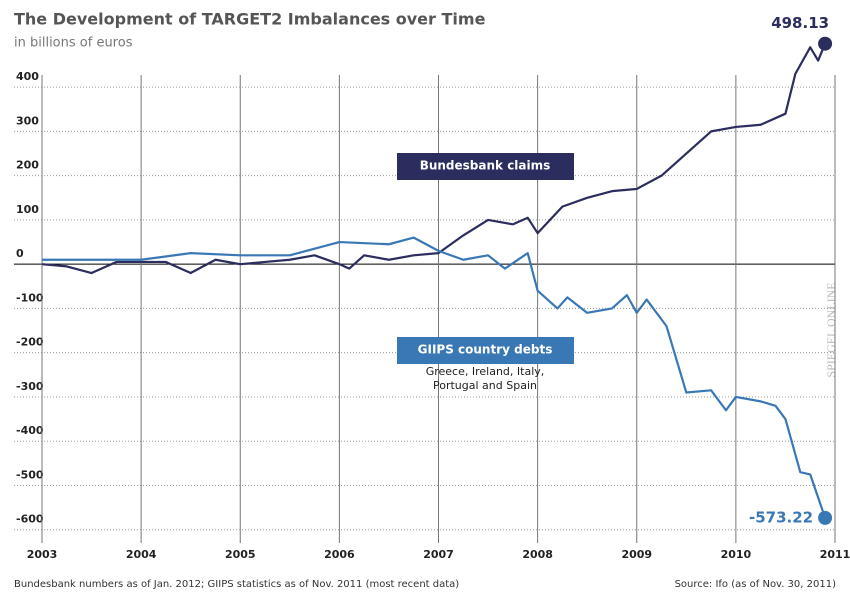 This screenshot has width=850, height=599. Describe the element at coordinates (30, 386) in the screenshot. I see `y-tick-label: -300` at that location.